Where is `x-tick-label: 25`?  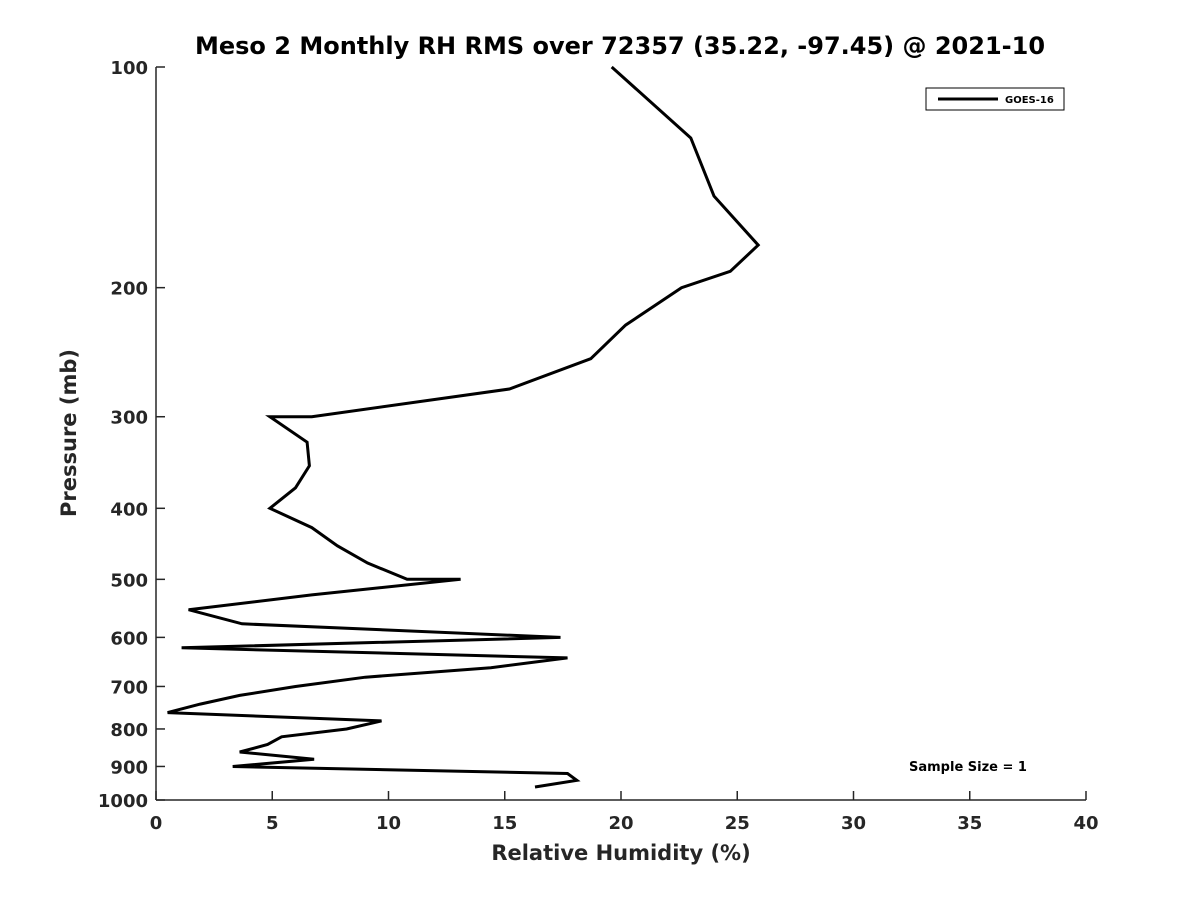 x-tick-label: 25 is located at coordinates (737, 823).